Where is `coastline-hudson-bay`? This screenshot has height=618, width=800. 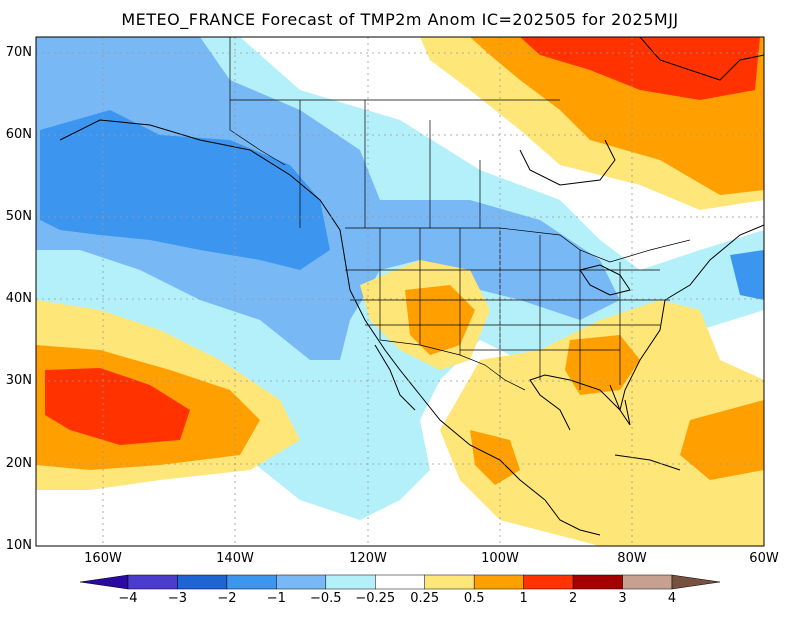 coastline-hudson-bay is located at coordinates (567, 162).